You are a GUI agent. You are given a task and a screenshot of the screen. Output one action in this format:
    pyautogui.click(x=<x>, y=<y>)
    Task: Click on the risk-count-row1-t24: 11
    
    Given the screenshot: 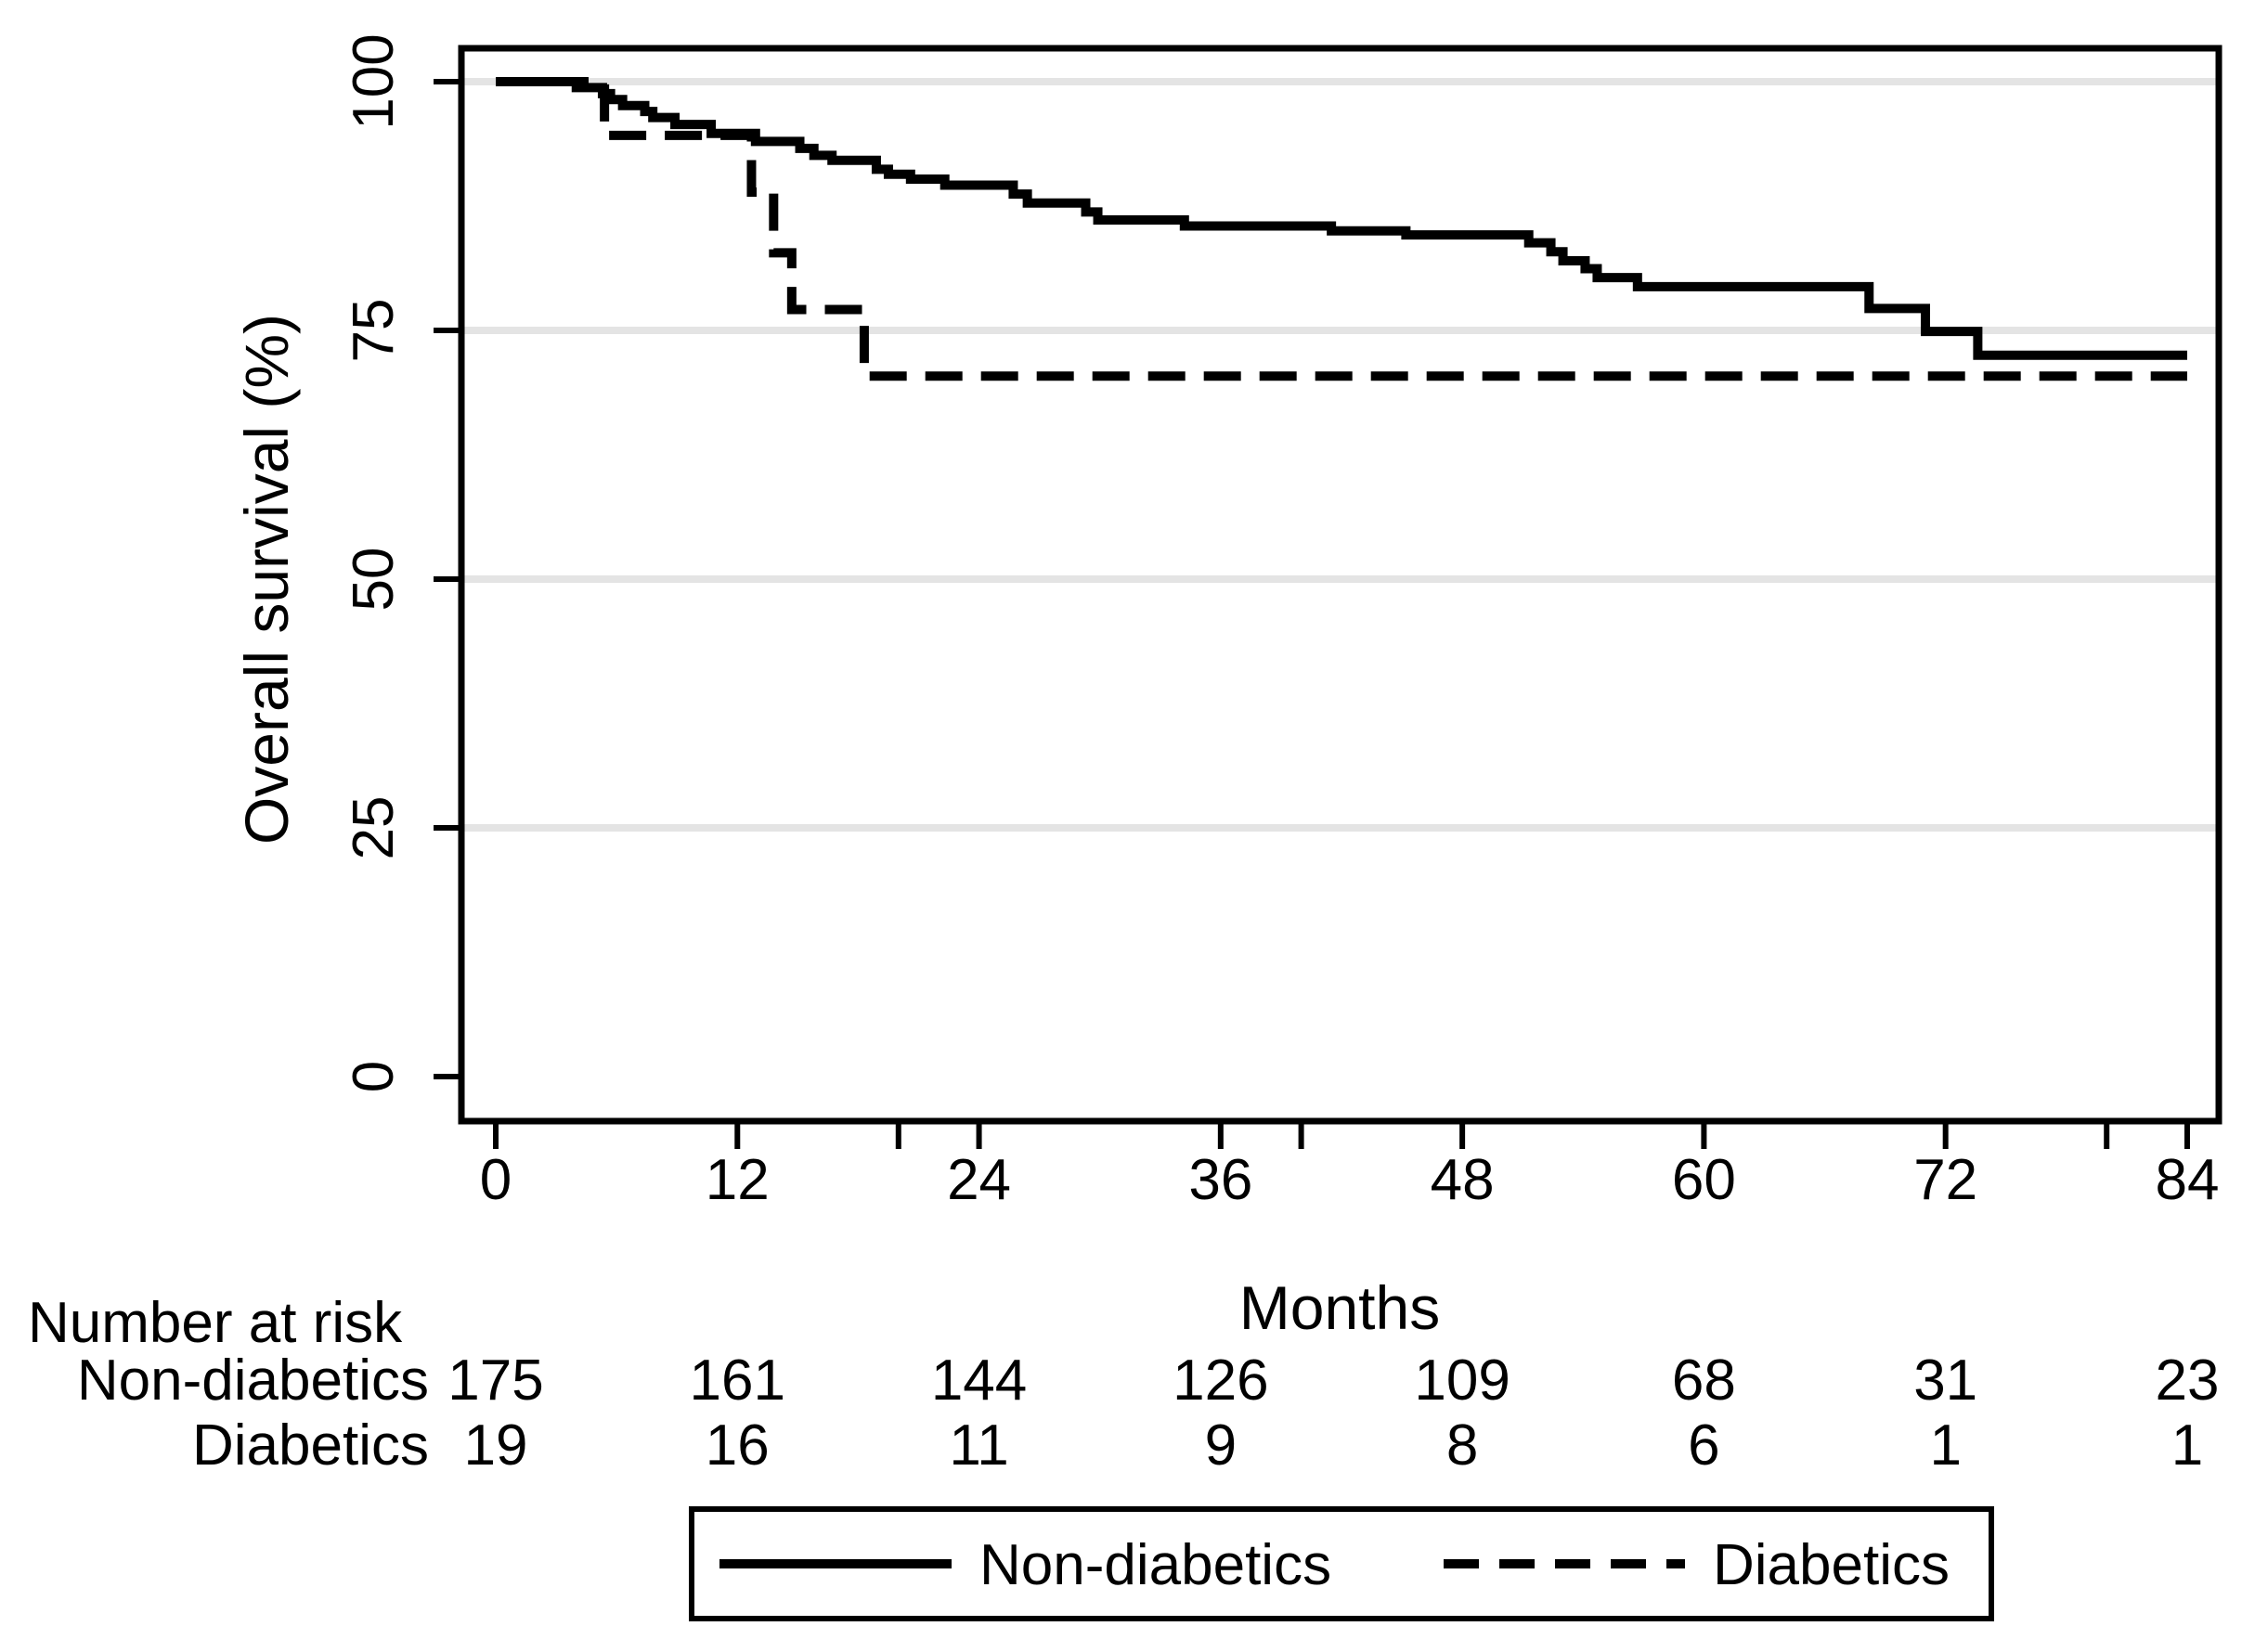 What is the action you would take?
    pyautogui.click(x=978, y=1445)
    